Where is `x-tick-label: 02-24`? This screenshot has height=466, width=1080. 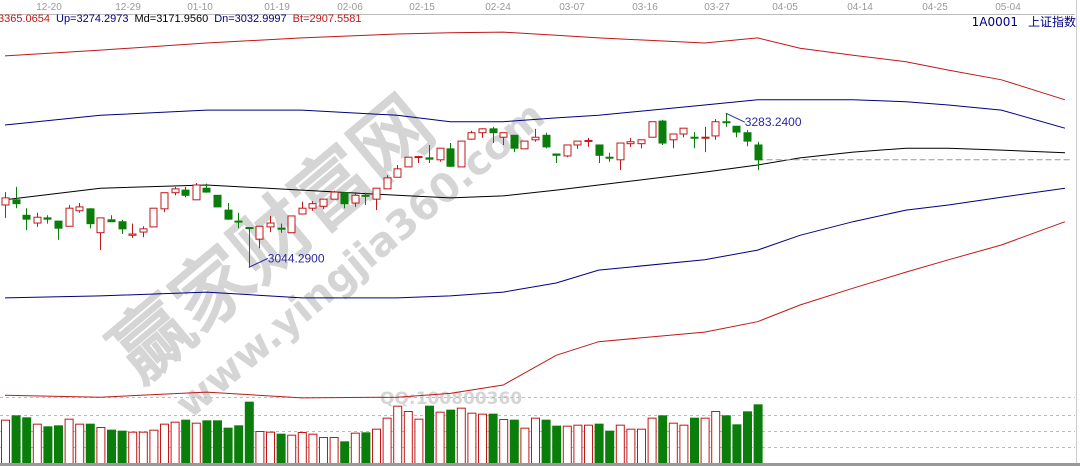
x-tick-label: 02-24 is located at coordinates (498, 7).